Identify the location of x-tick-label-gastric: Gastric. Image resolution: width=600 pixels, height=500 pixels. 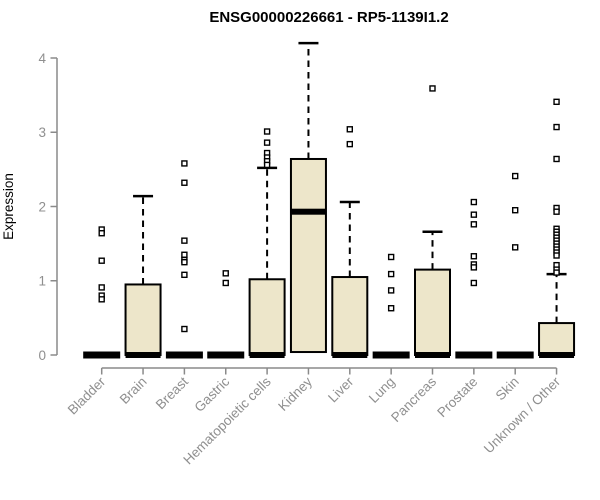
(212, 394).